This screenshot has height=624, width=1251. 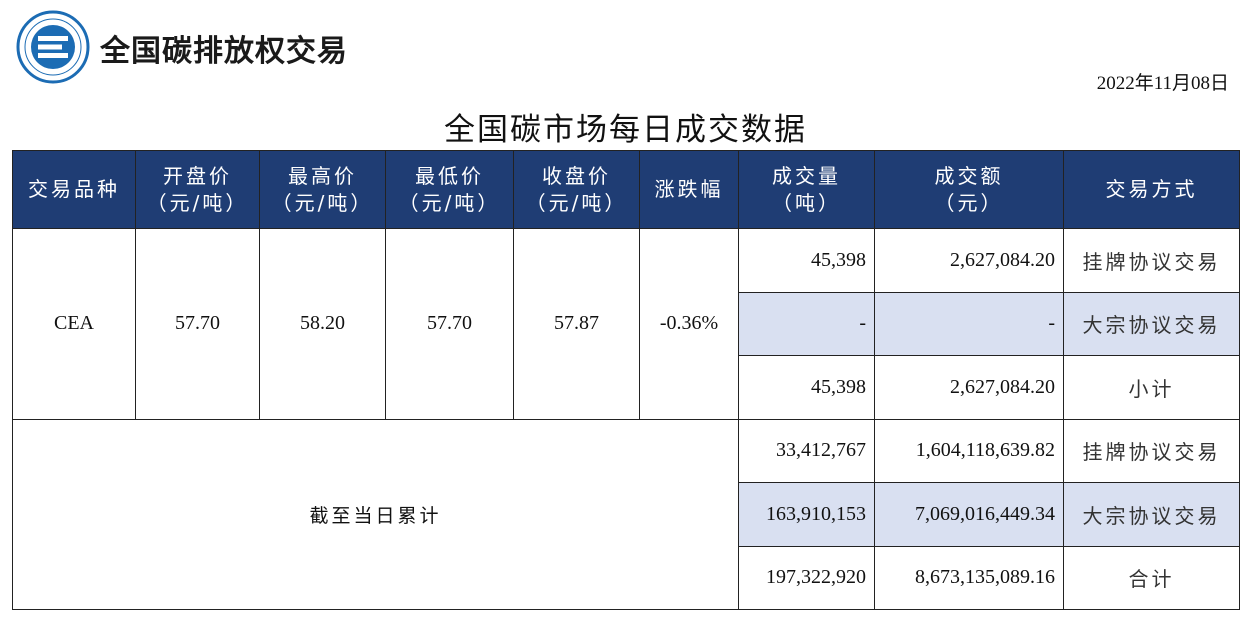 I want to click on low-price-cell: 57.70, so click(x=449, y=324).